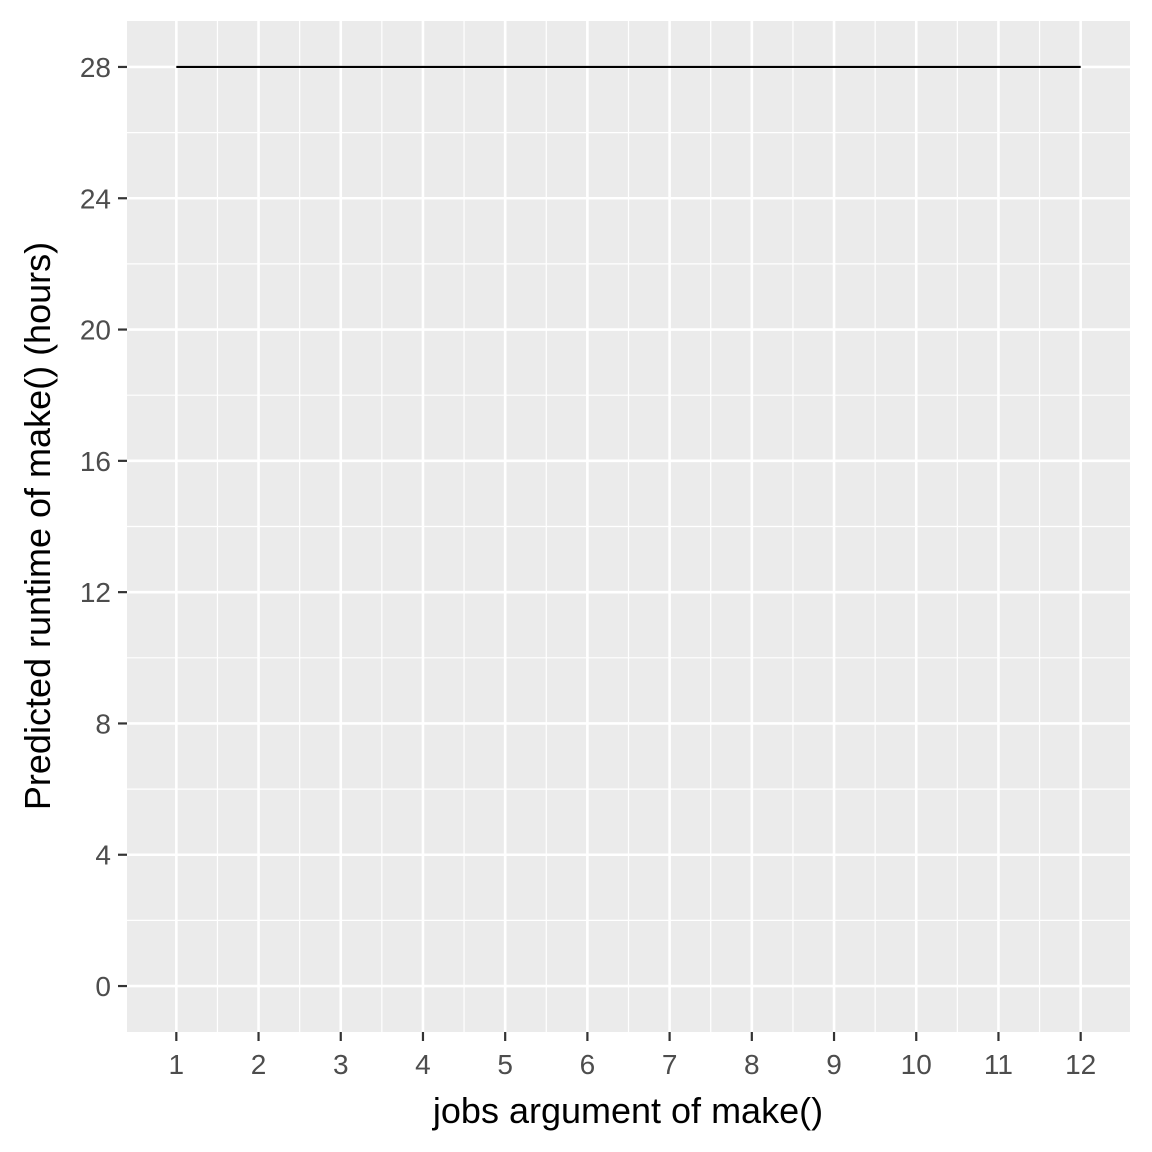 This screenshot has width=1152, height=1152. I want to click on y-tick-label: 12, so click(95, 592).